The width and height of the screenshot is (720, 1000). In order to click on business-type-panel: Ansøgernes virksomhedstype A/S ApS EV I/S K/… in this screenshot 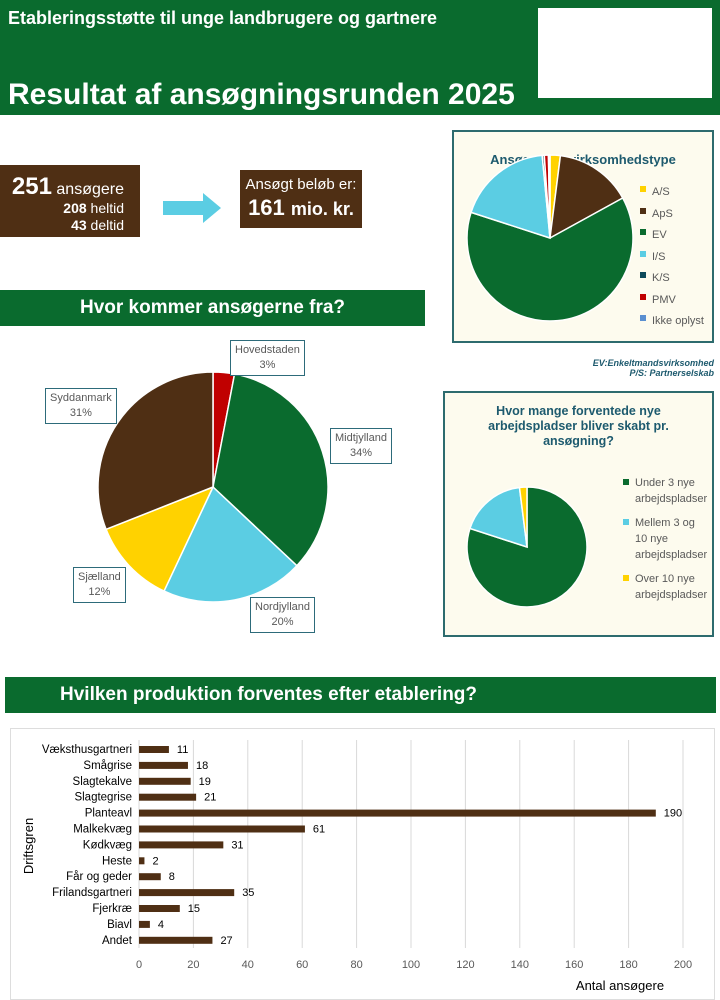, I will do `click(583, 236)`.